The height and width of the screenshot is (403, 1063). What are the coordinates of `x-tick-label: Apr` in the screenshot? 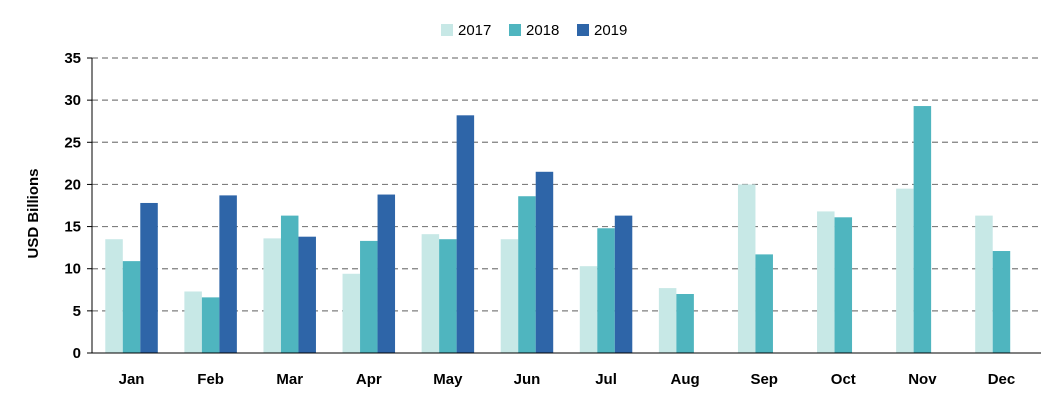 It's located at (369, 379).